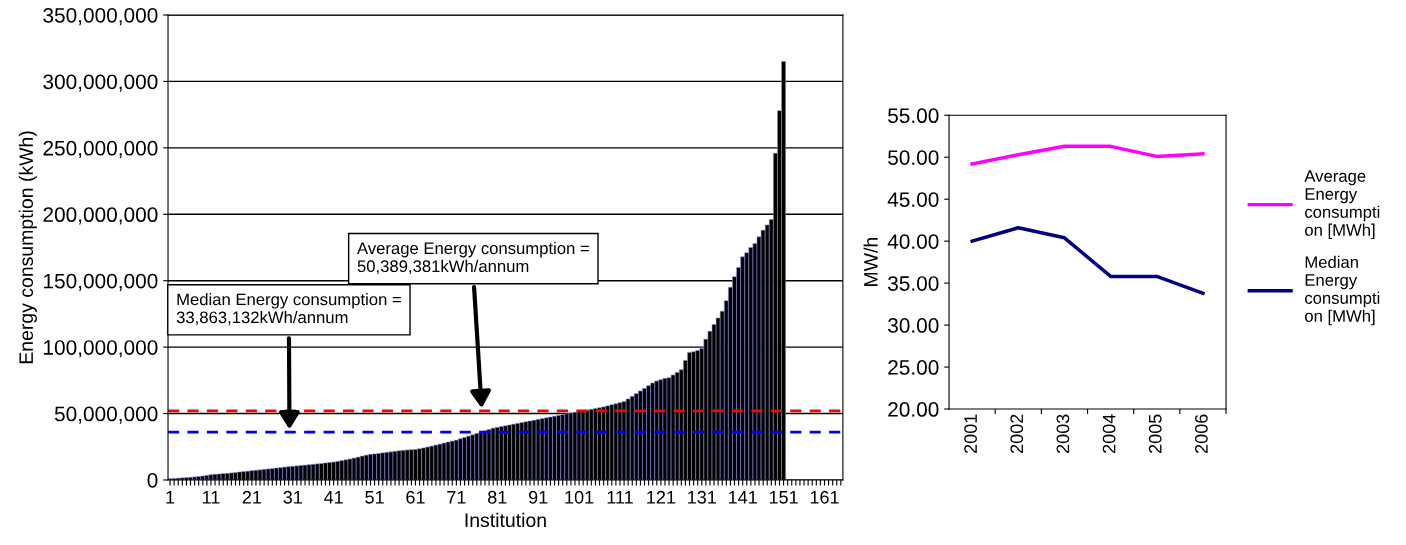 The height and width of the screenshot is (545, 1406). I want to click on y-tick-label: 150,000,000, so click(101, 282).